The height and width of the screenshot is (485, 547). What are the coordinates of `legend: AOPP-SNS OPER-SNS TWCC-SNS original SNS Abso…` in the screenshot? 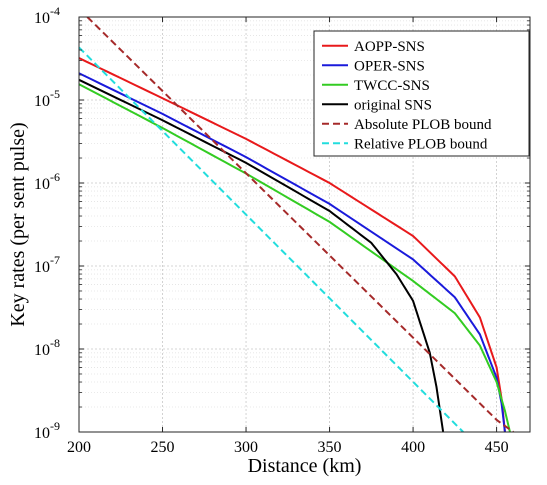 It's located at (421, 93).